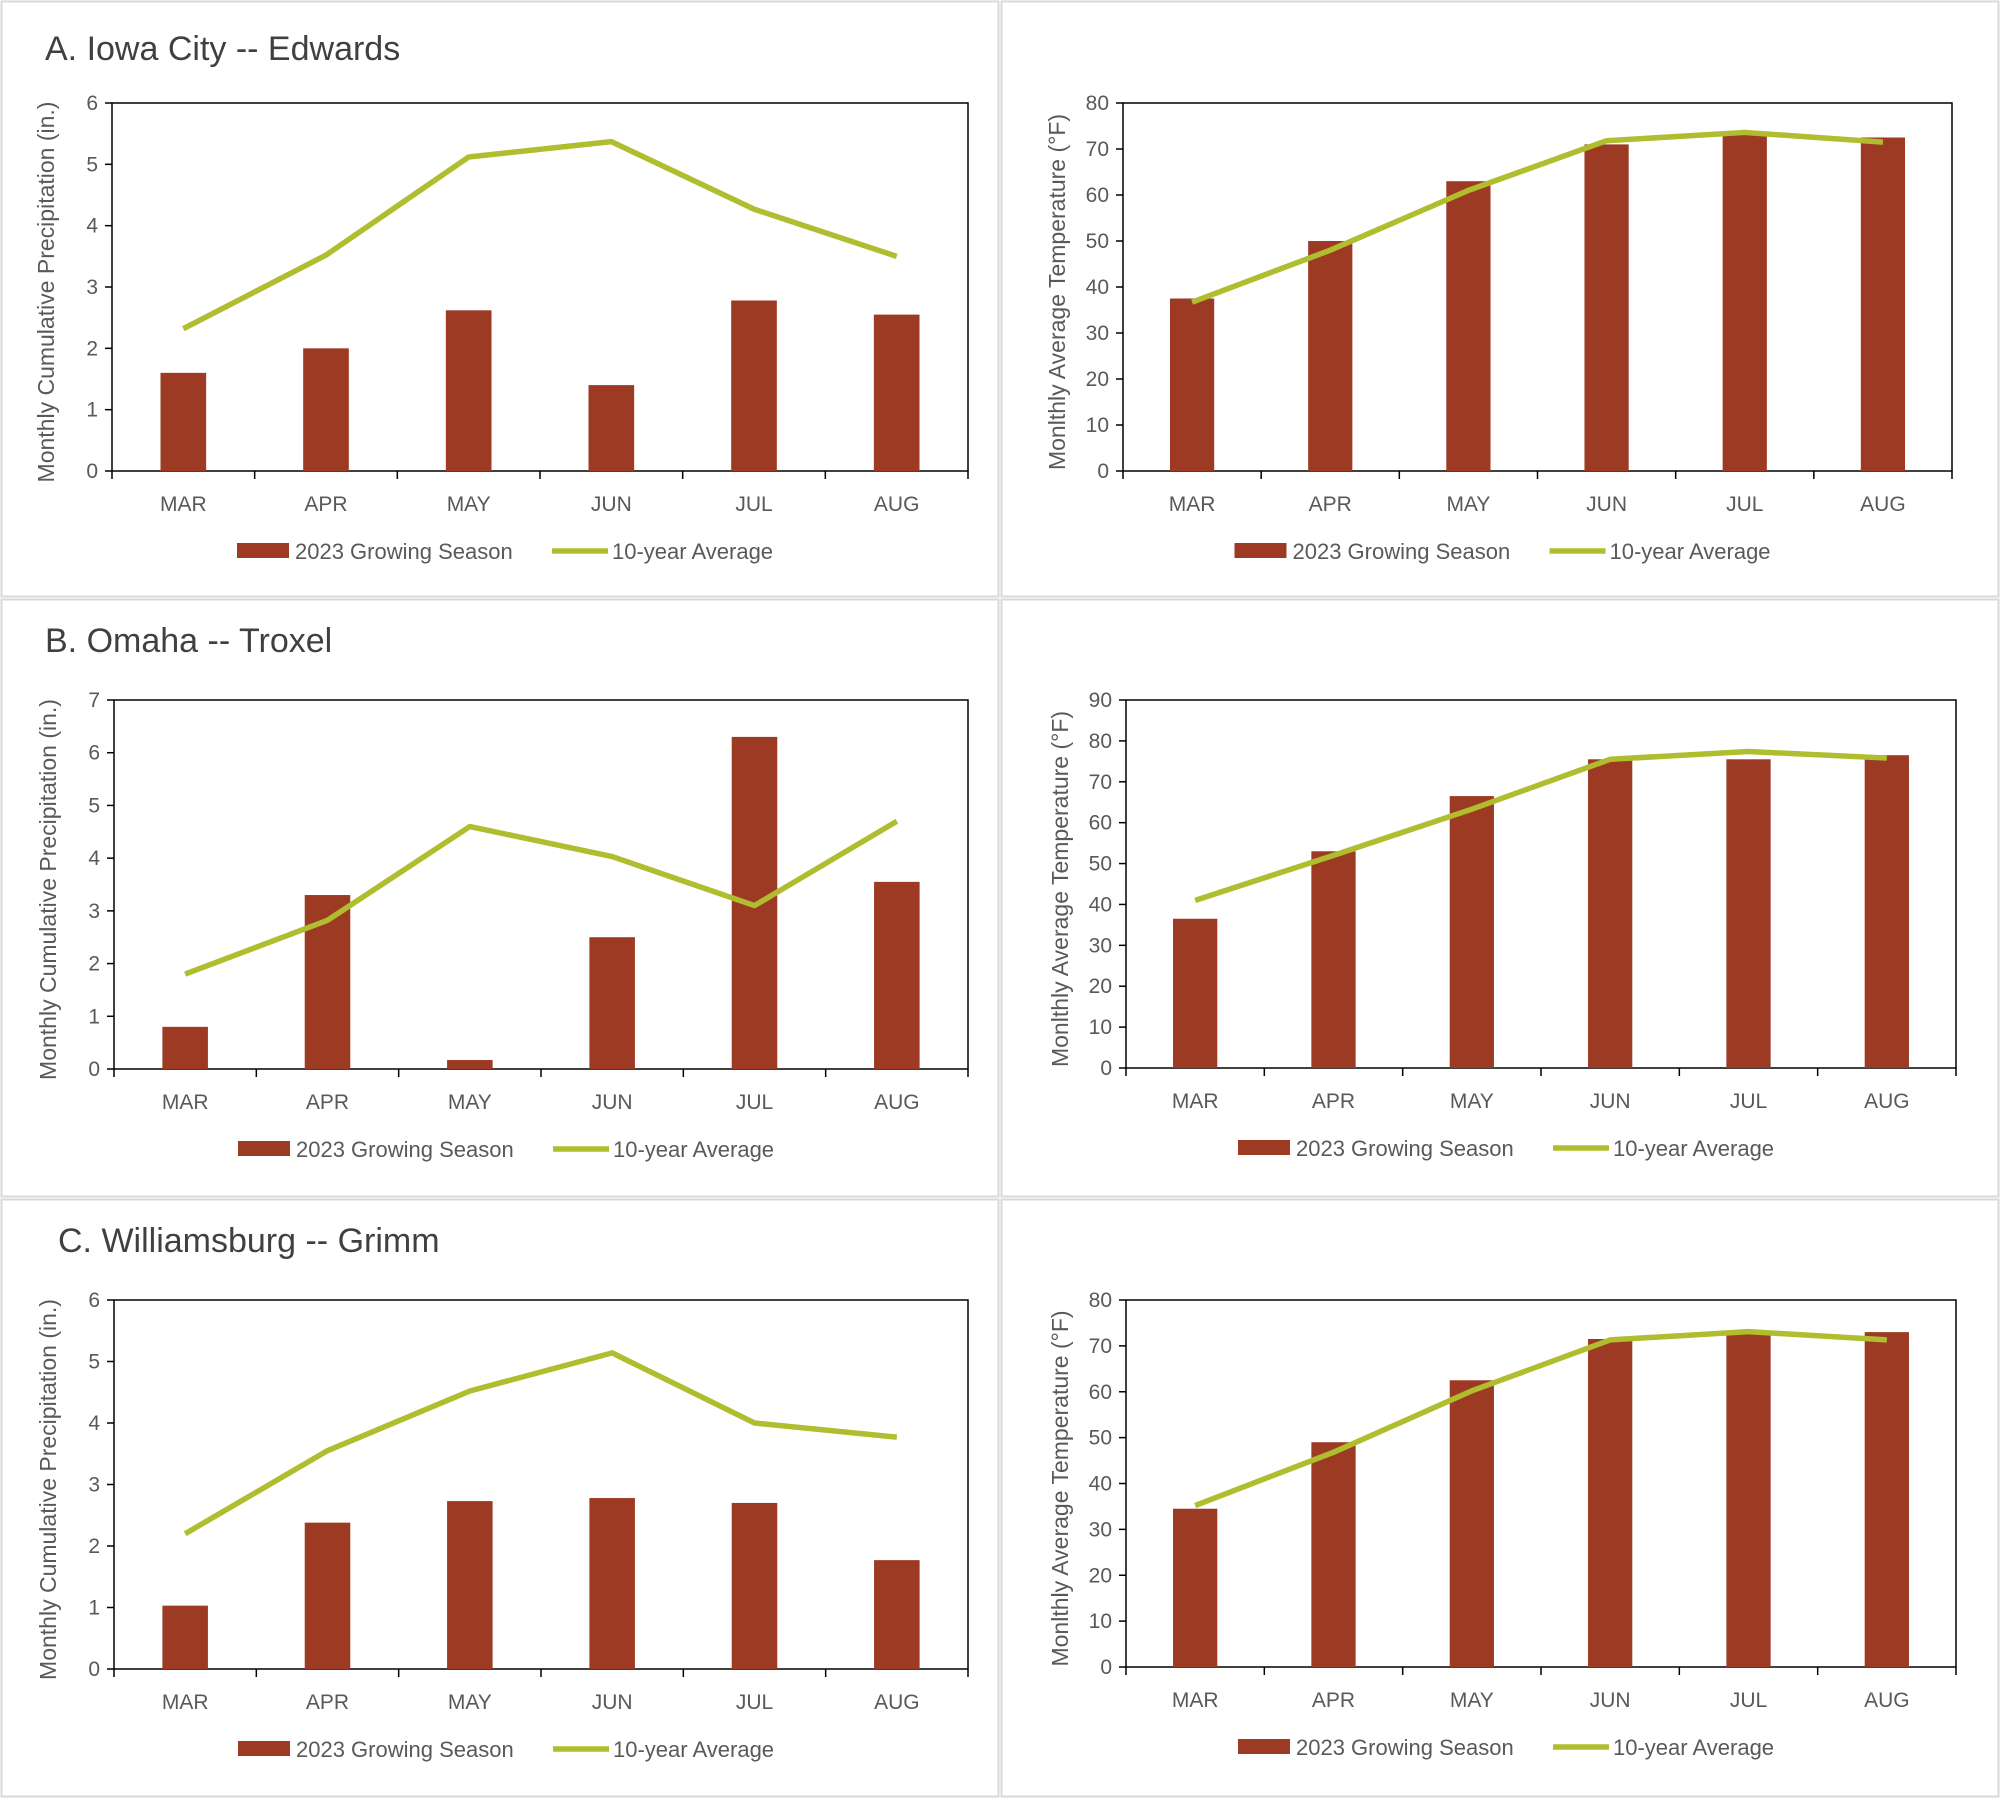  What do you see at coordinates (94, 858) in the screenshot?
I see `y-tick-label: 4` at bounding box center [94, 858].